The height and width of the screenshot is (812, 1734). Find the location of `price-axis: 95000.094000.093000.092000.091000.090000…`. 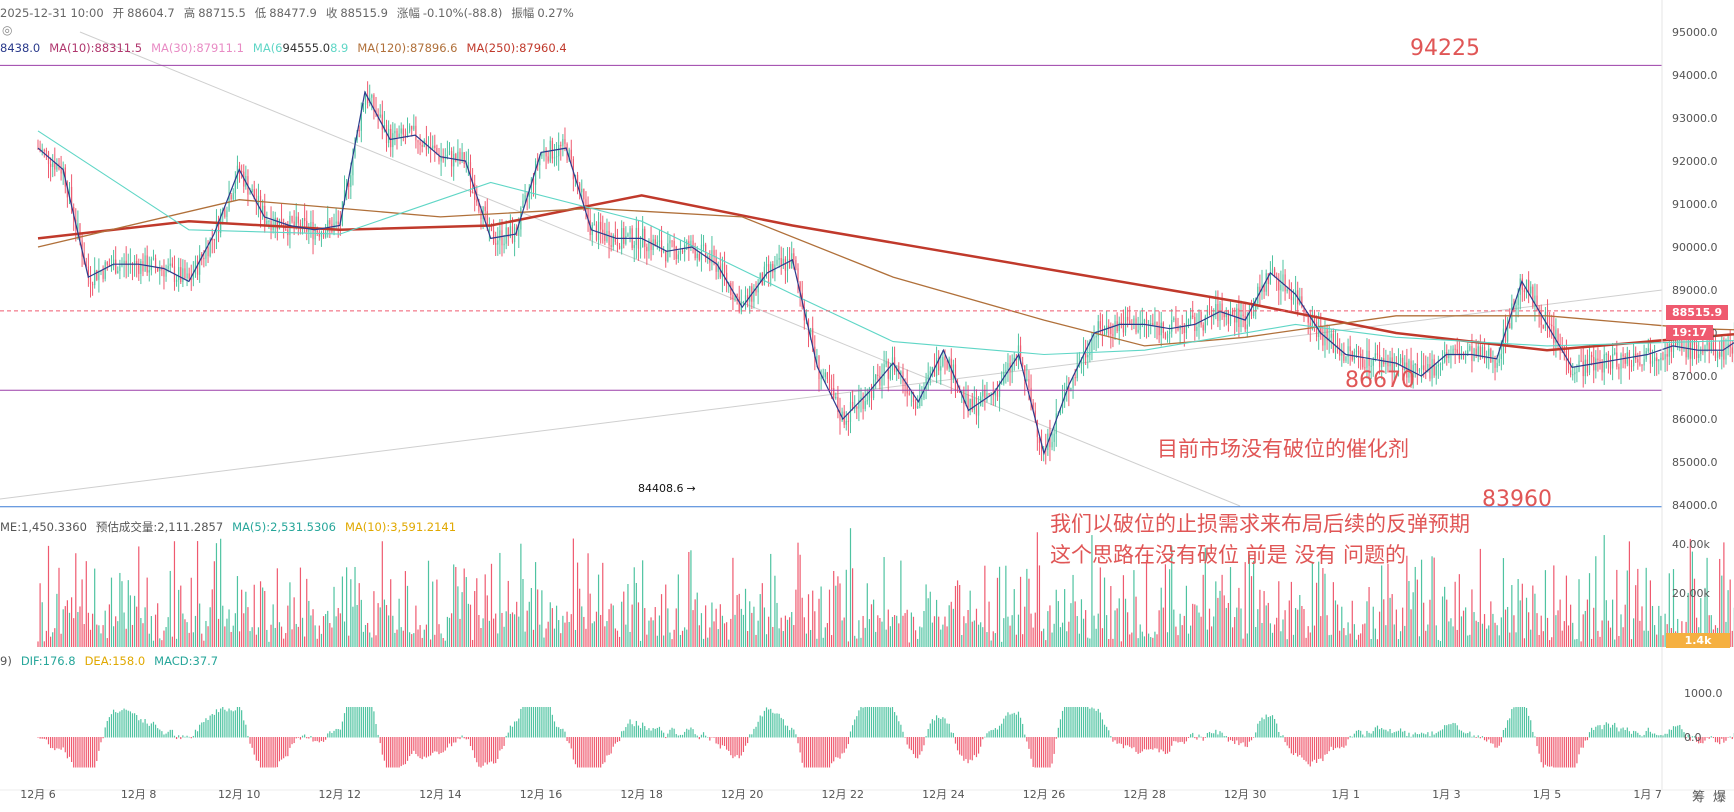

price-axis: 95000.094000.093000.092000.091000.090000… is located at coordinates (1692, 395).